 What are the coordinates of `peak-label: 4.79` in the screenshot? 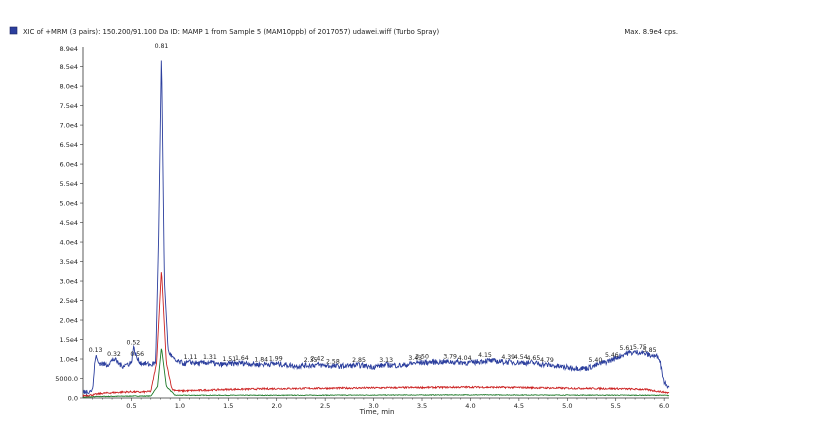 It's located at (547, 360).